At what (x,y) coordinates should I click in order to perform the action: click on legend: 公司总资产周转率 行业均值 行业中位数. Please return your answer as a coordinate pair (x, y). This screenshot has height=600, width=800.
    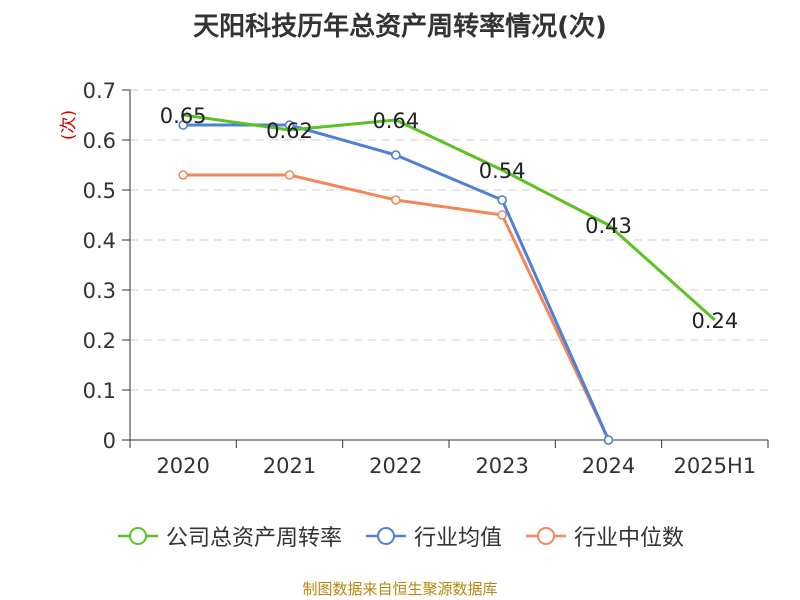
    Looking at the image, I should click on (400, 536).